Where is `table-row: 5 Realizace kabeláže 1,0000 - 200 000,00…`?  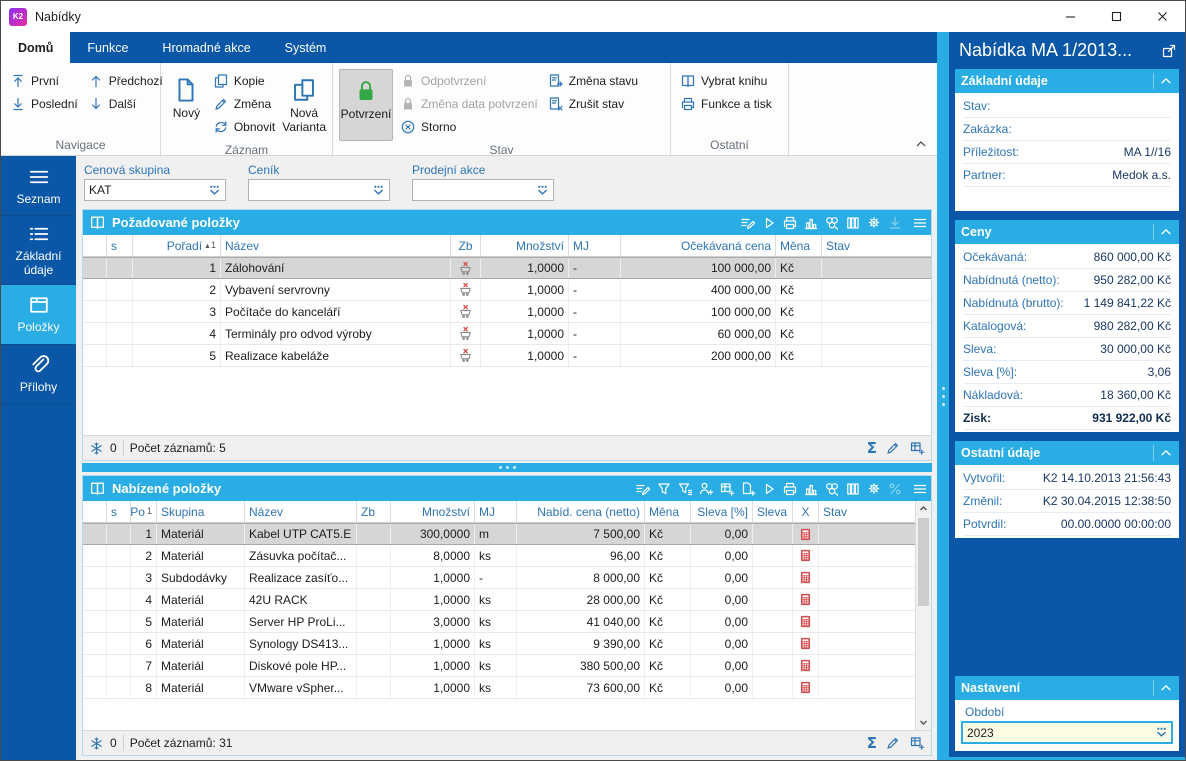
table-row: 5 Realizace kabeláže 1,0000 - 200 000,00… is located at coordinates (507, 356).